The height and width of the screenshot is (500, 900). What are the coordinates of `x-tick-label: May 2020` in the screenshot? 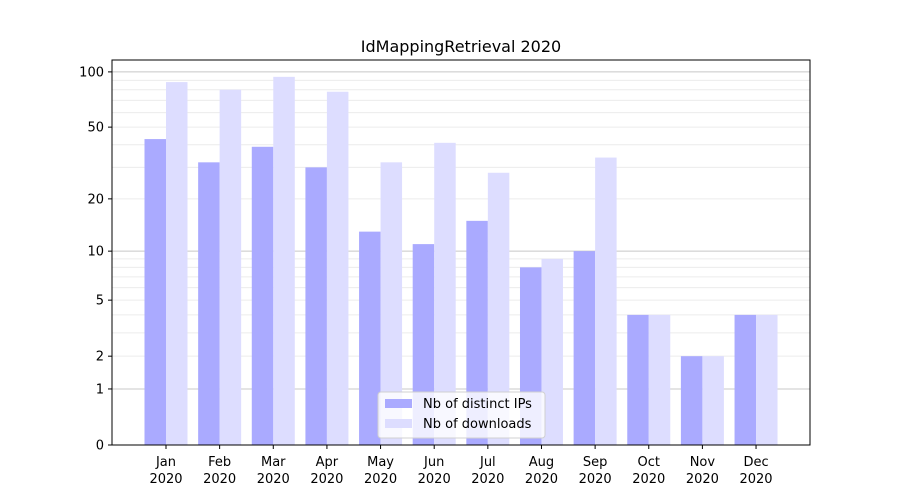 It's located at (380, 471).